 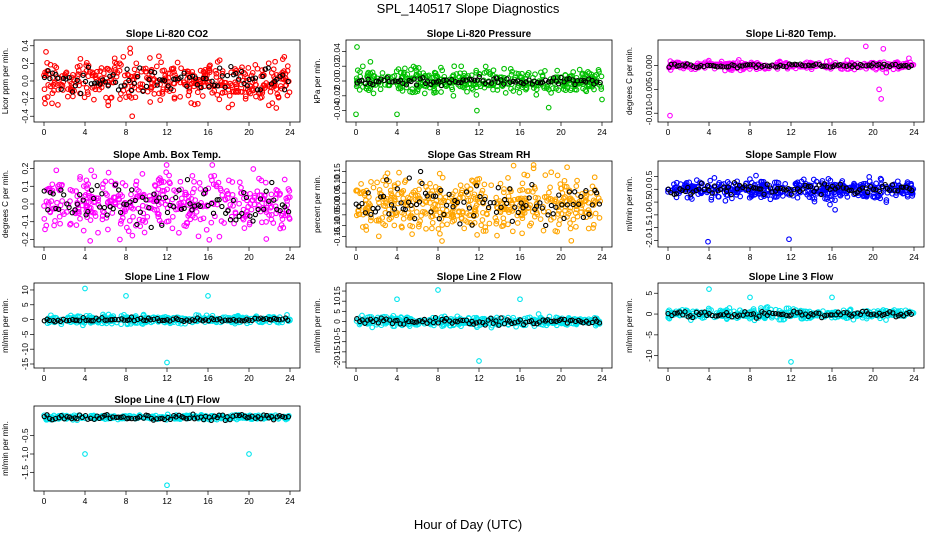 I want to click on plot-frame, so click(x=791, y=325).